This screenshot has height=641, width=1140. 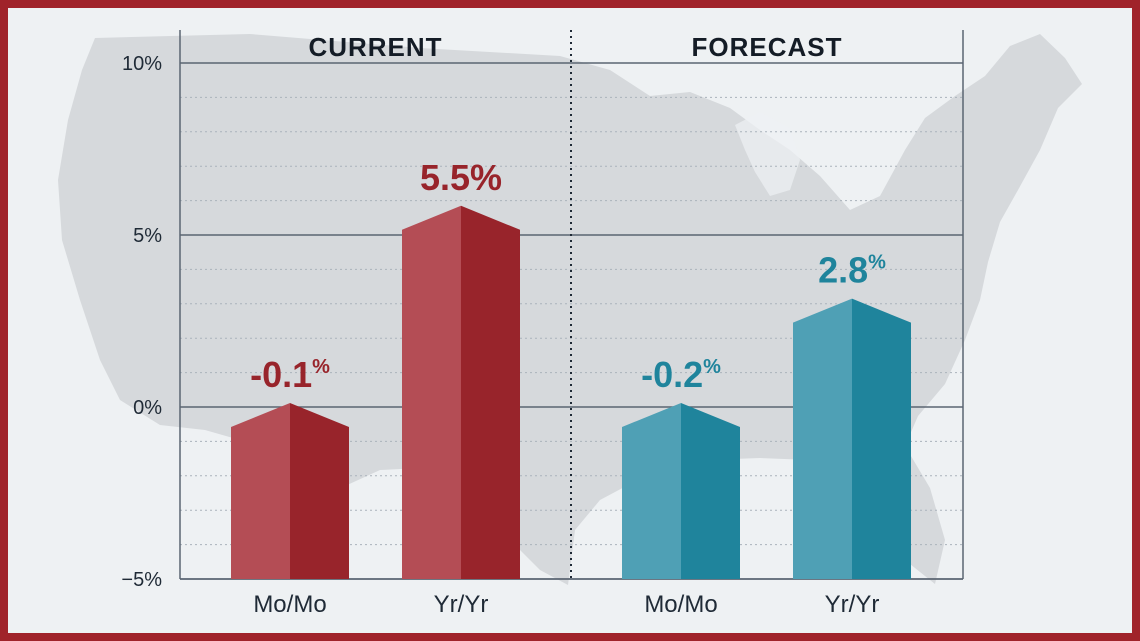 I want to click on group-label: FORECAST, so click(x=767, y=47).